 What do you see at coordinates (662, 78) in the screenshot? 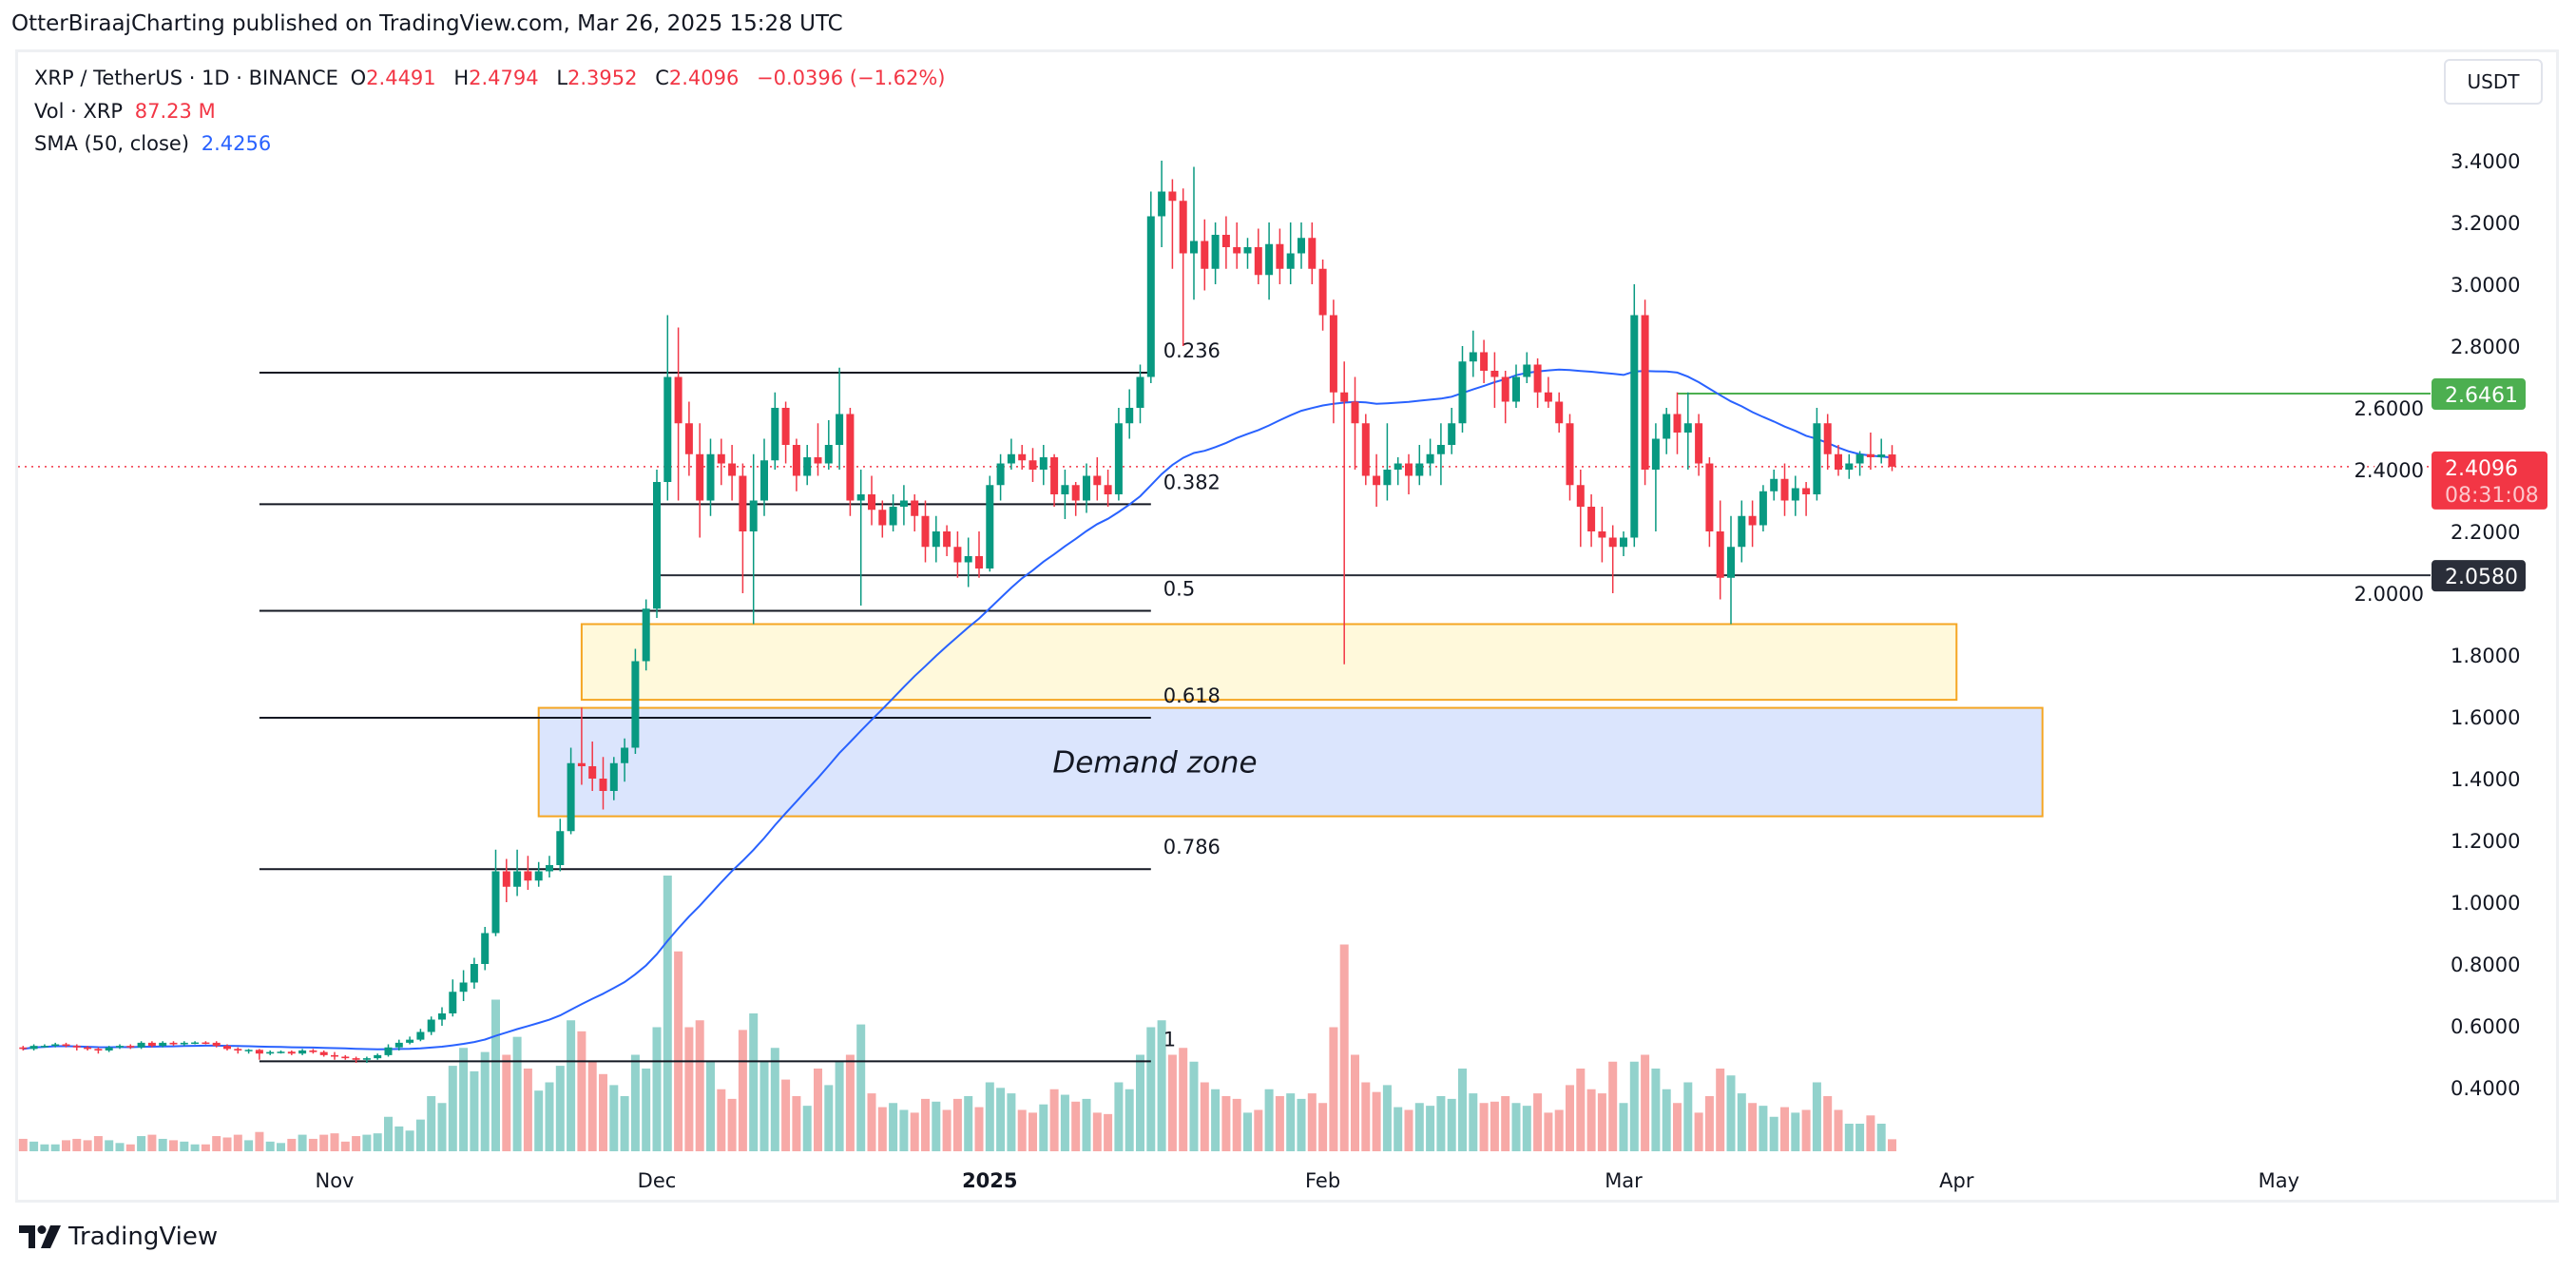
I see `close-label: C` at bounding box center [662, 78].